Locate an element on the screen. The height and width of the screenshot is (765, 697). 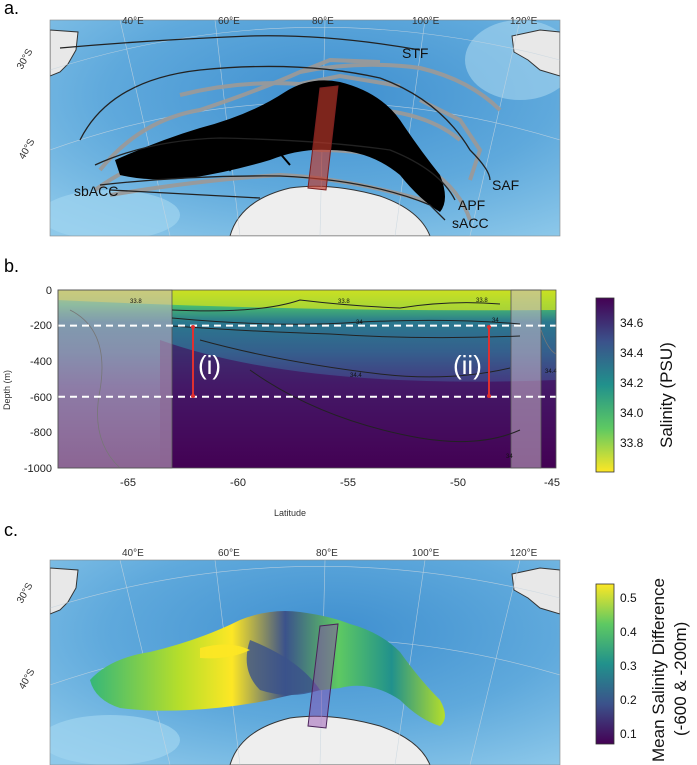
lon-label-100e: 100°E is located at coordinates (426, 21).